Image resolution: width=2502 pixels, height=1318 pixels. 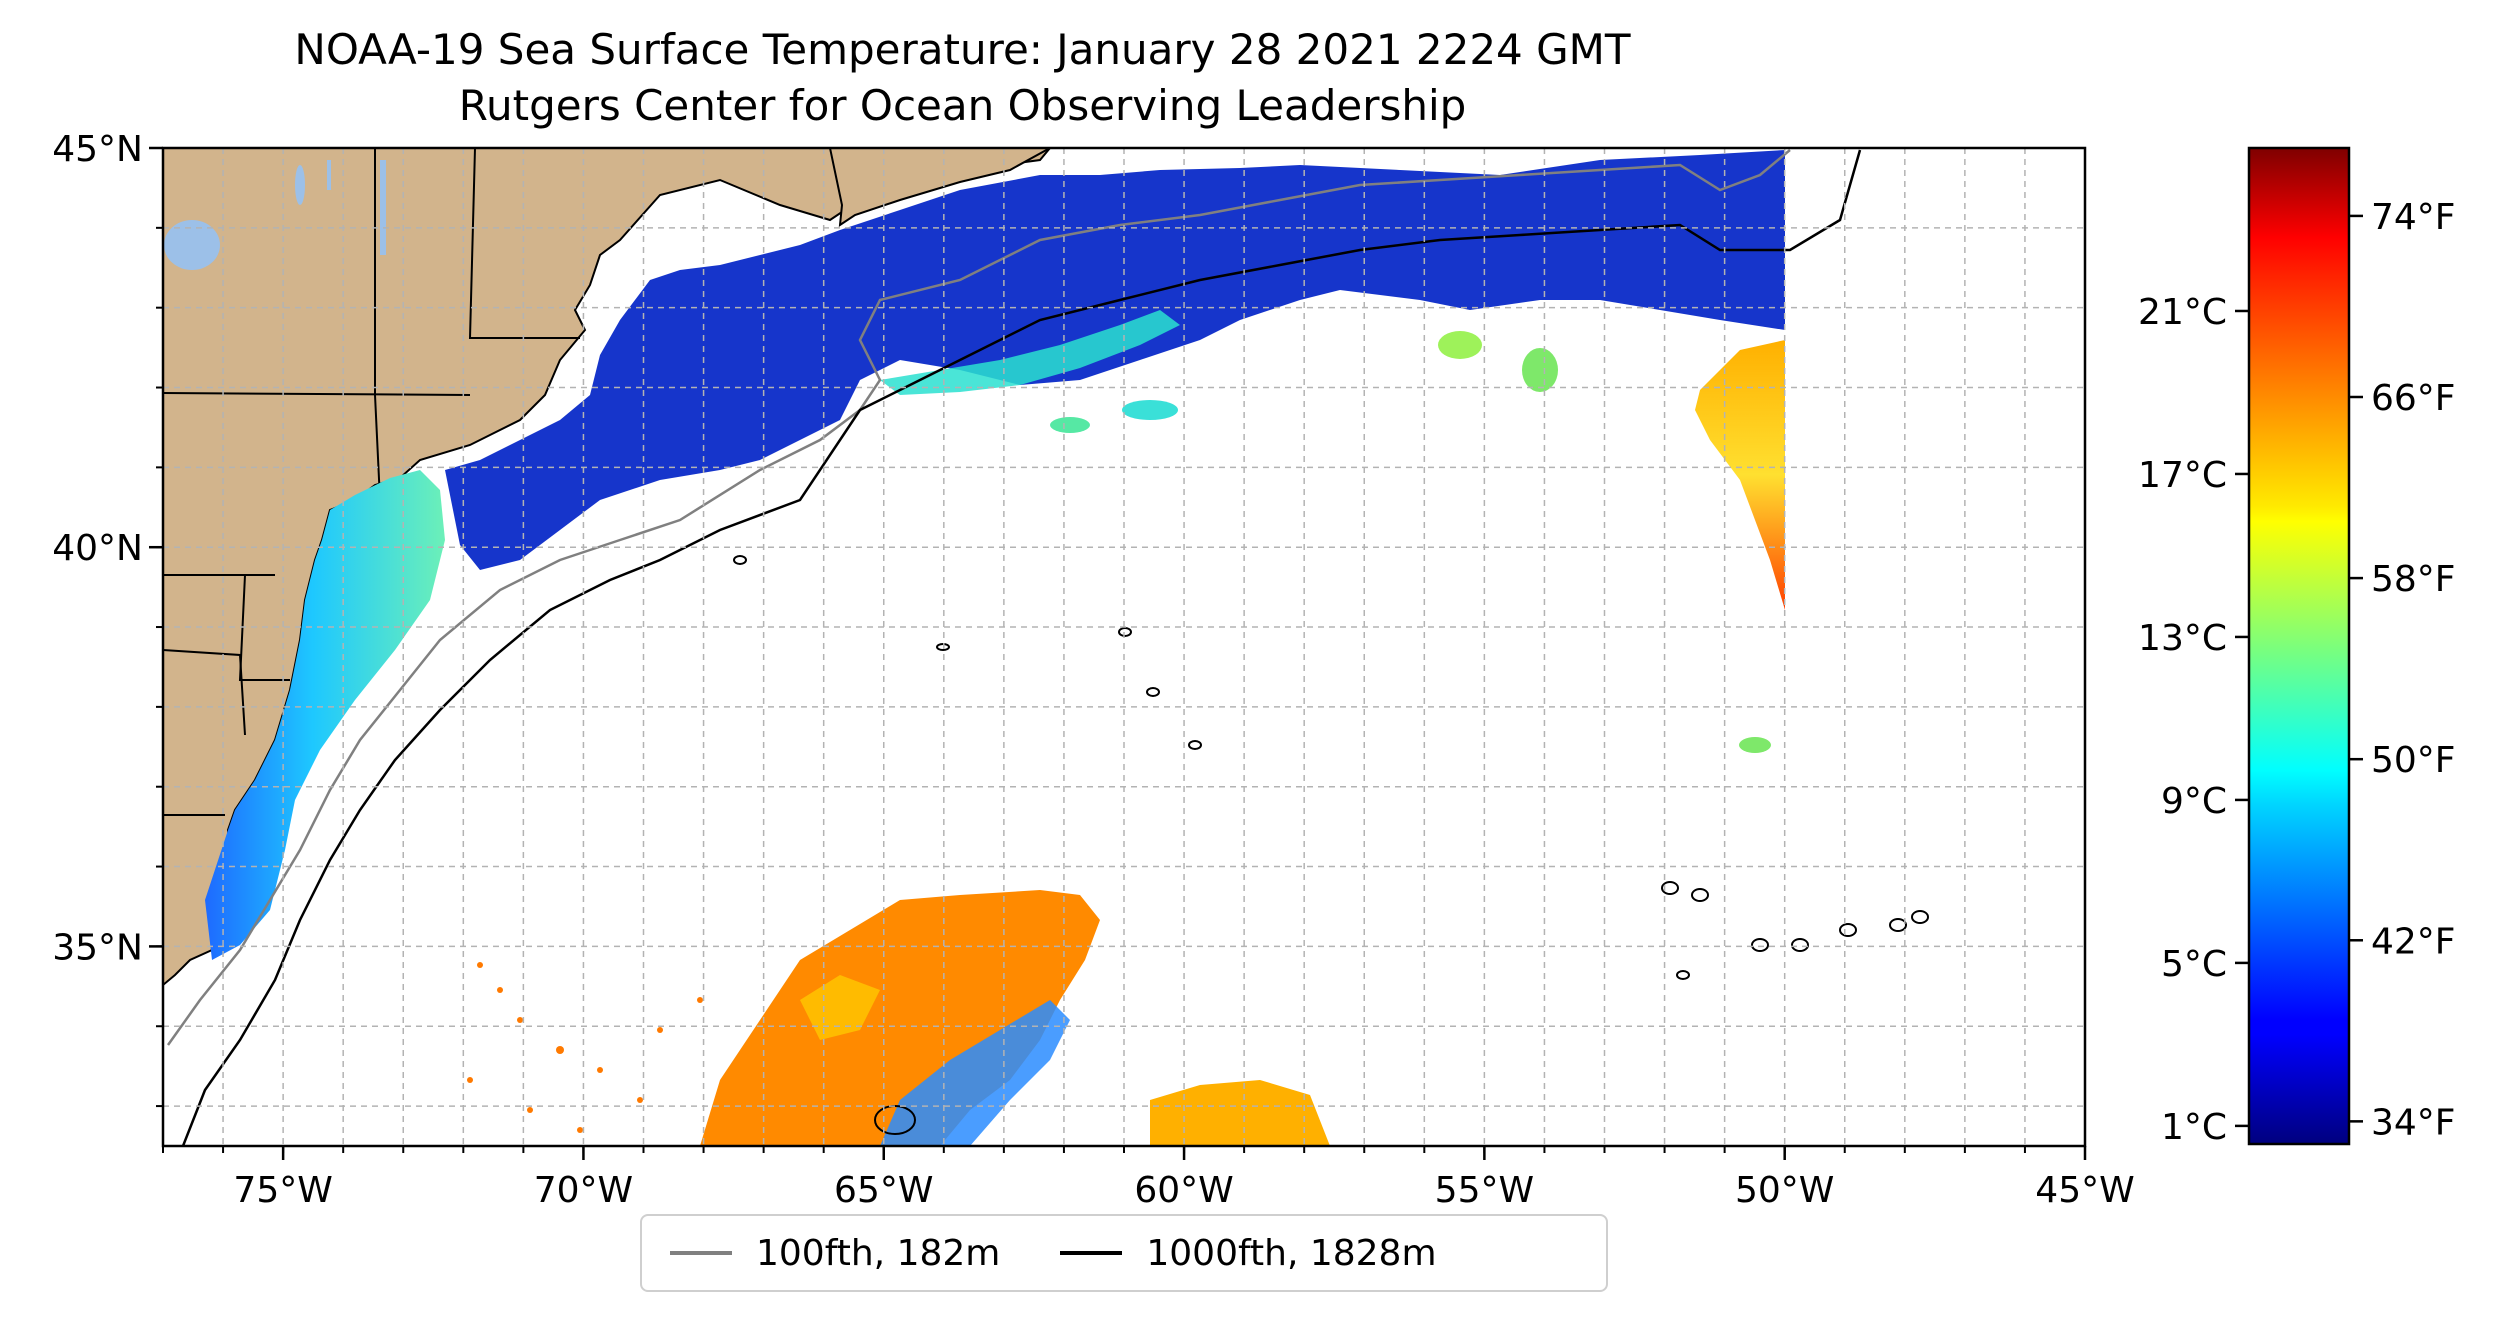 I want to click on state-boundaries, so click(x=371, y=482).